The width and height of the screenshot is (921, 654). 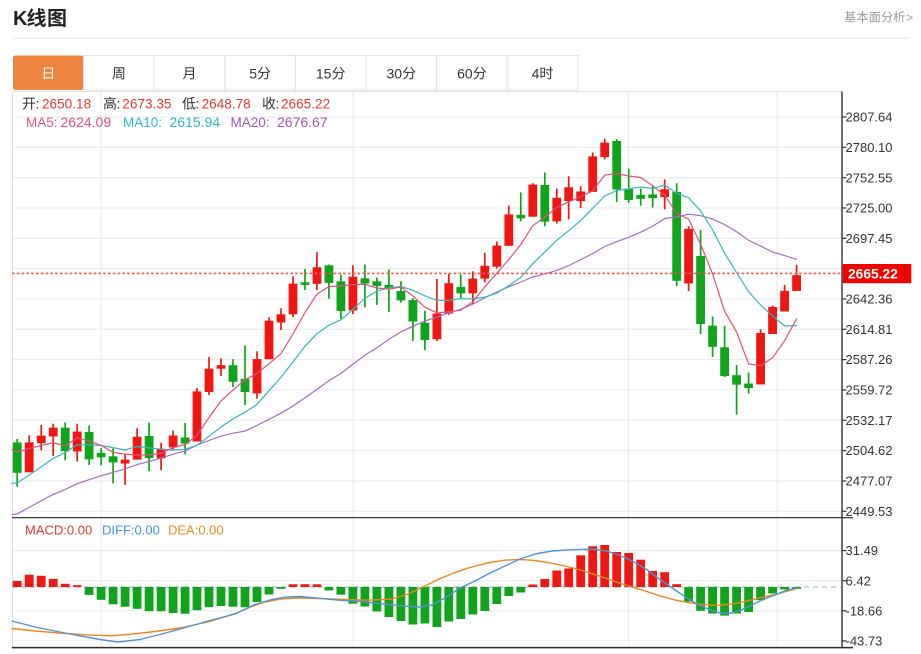 What do you see at coordinates (869, 450) in the screenshot?
I see `svg-text: 2504.62` at bounding box center [869, 450].